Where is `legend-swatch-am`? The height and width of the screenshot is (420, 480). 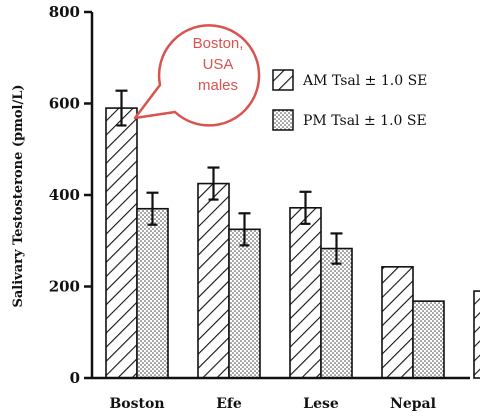
legend-swatch-am is located at coordinates (283, 80).